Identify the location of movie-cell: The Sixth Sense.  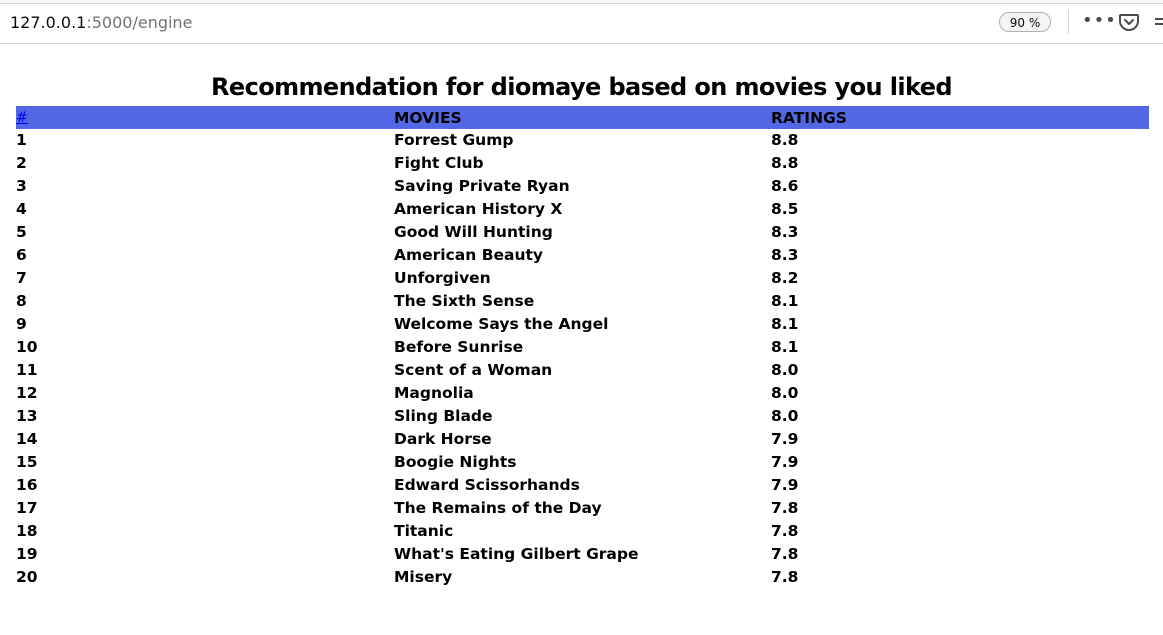
(464, 301).